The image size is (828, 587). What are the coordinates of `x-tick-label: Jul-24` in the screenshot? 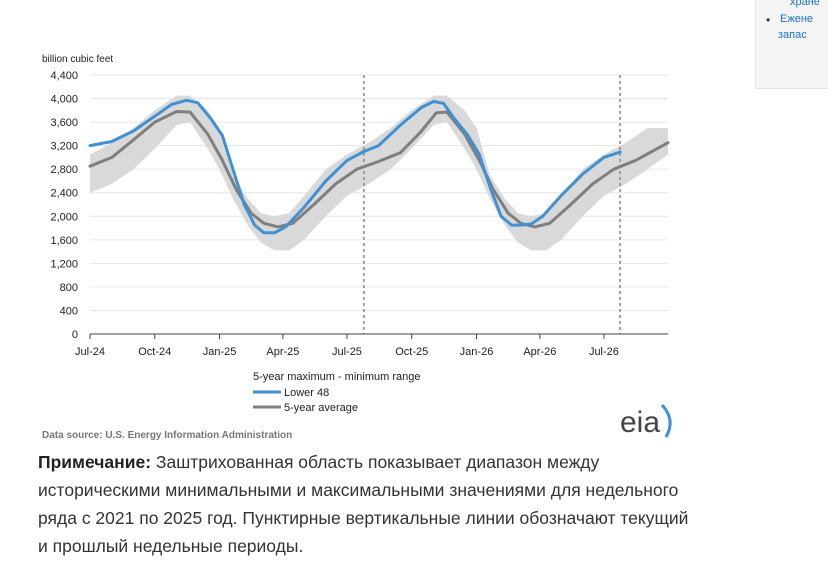 It's located at (90, 352).